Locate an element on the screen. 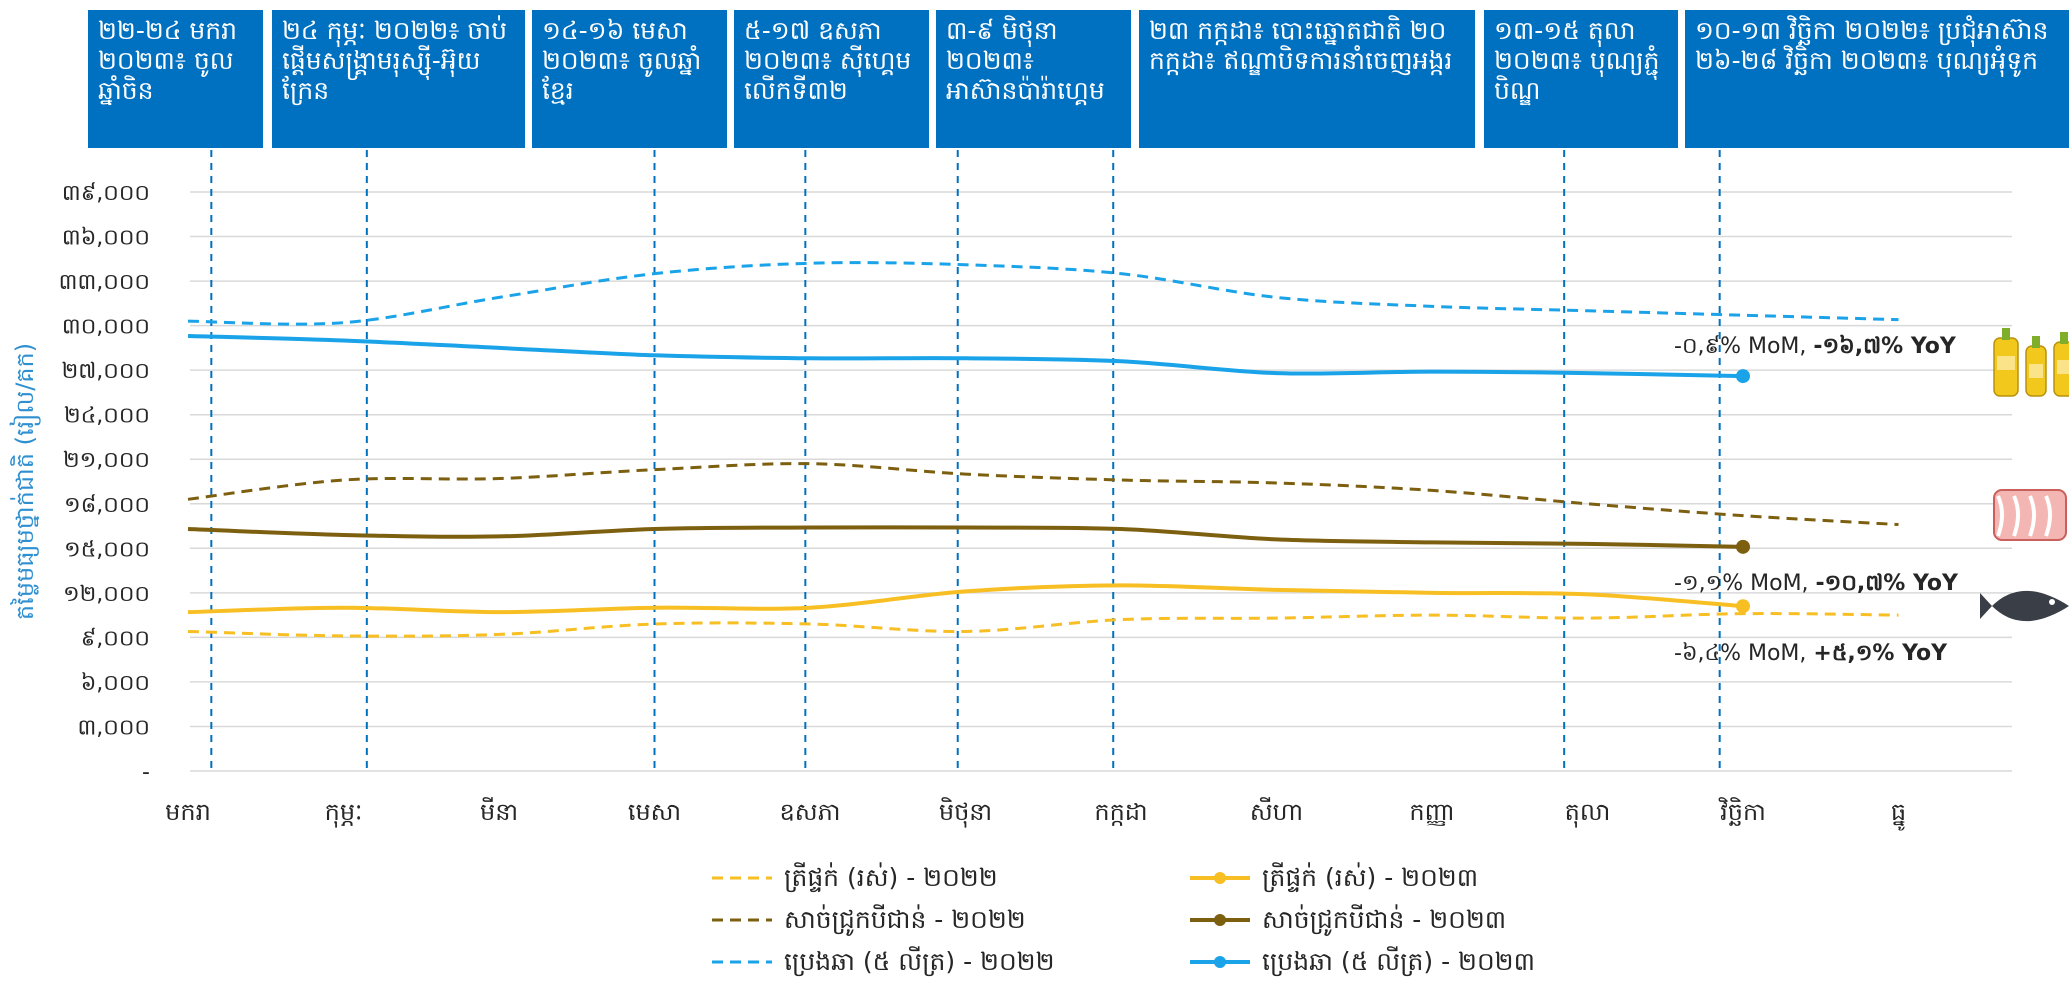 The height and width of the screenshot is (984, 2069). y-tick-label: ៣,០០០ is located at coordinates (113, 727).